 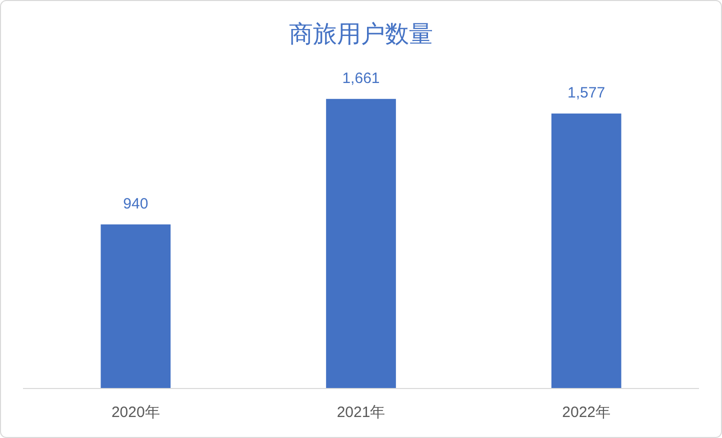 I want to click on data-label: 940, so click(x=135, y=203).